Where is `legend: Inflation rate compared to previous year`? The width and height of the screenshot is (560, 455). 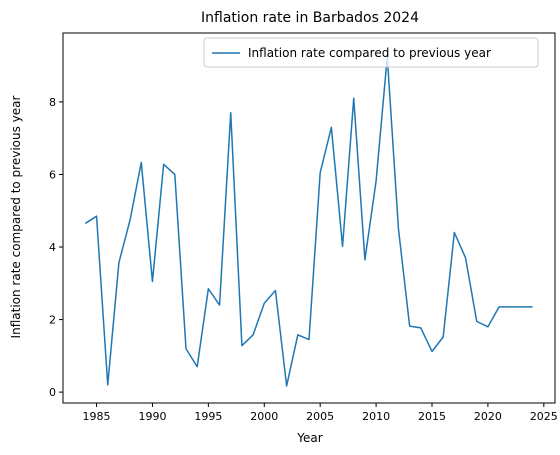
legend: Inflation rate compared to previous year is located at coordinates (371, 52).